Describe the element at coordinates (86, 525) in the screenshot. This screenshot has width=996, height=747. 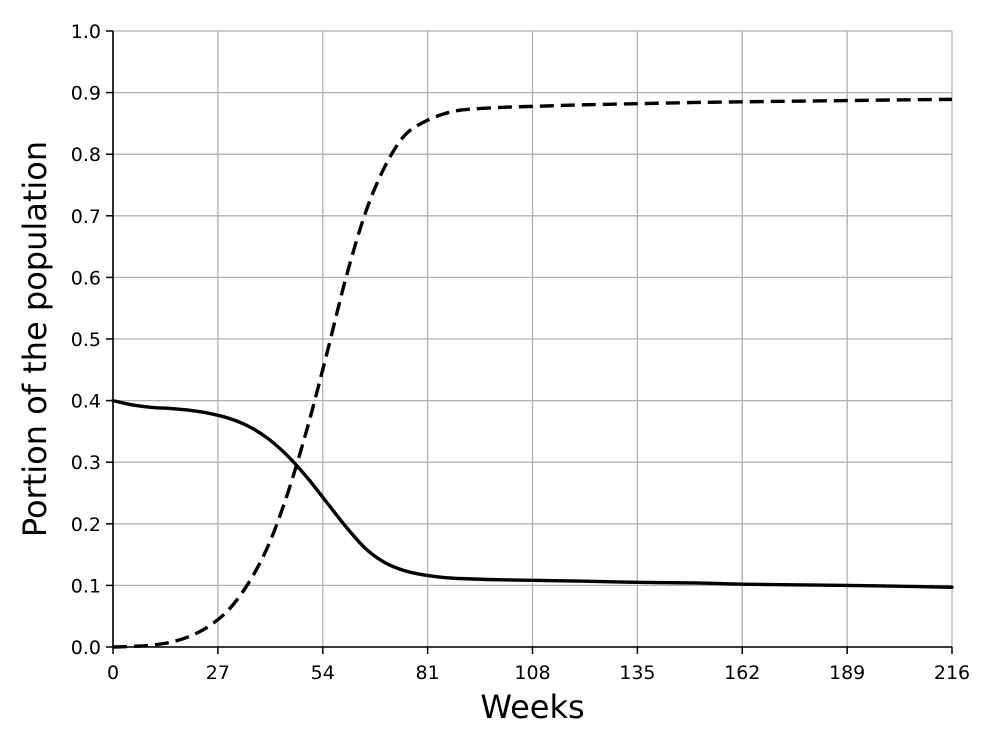
I see `y-tick-label: 0.2` at that location.